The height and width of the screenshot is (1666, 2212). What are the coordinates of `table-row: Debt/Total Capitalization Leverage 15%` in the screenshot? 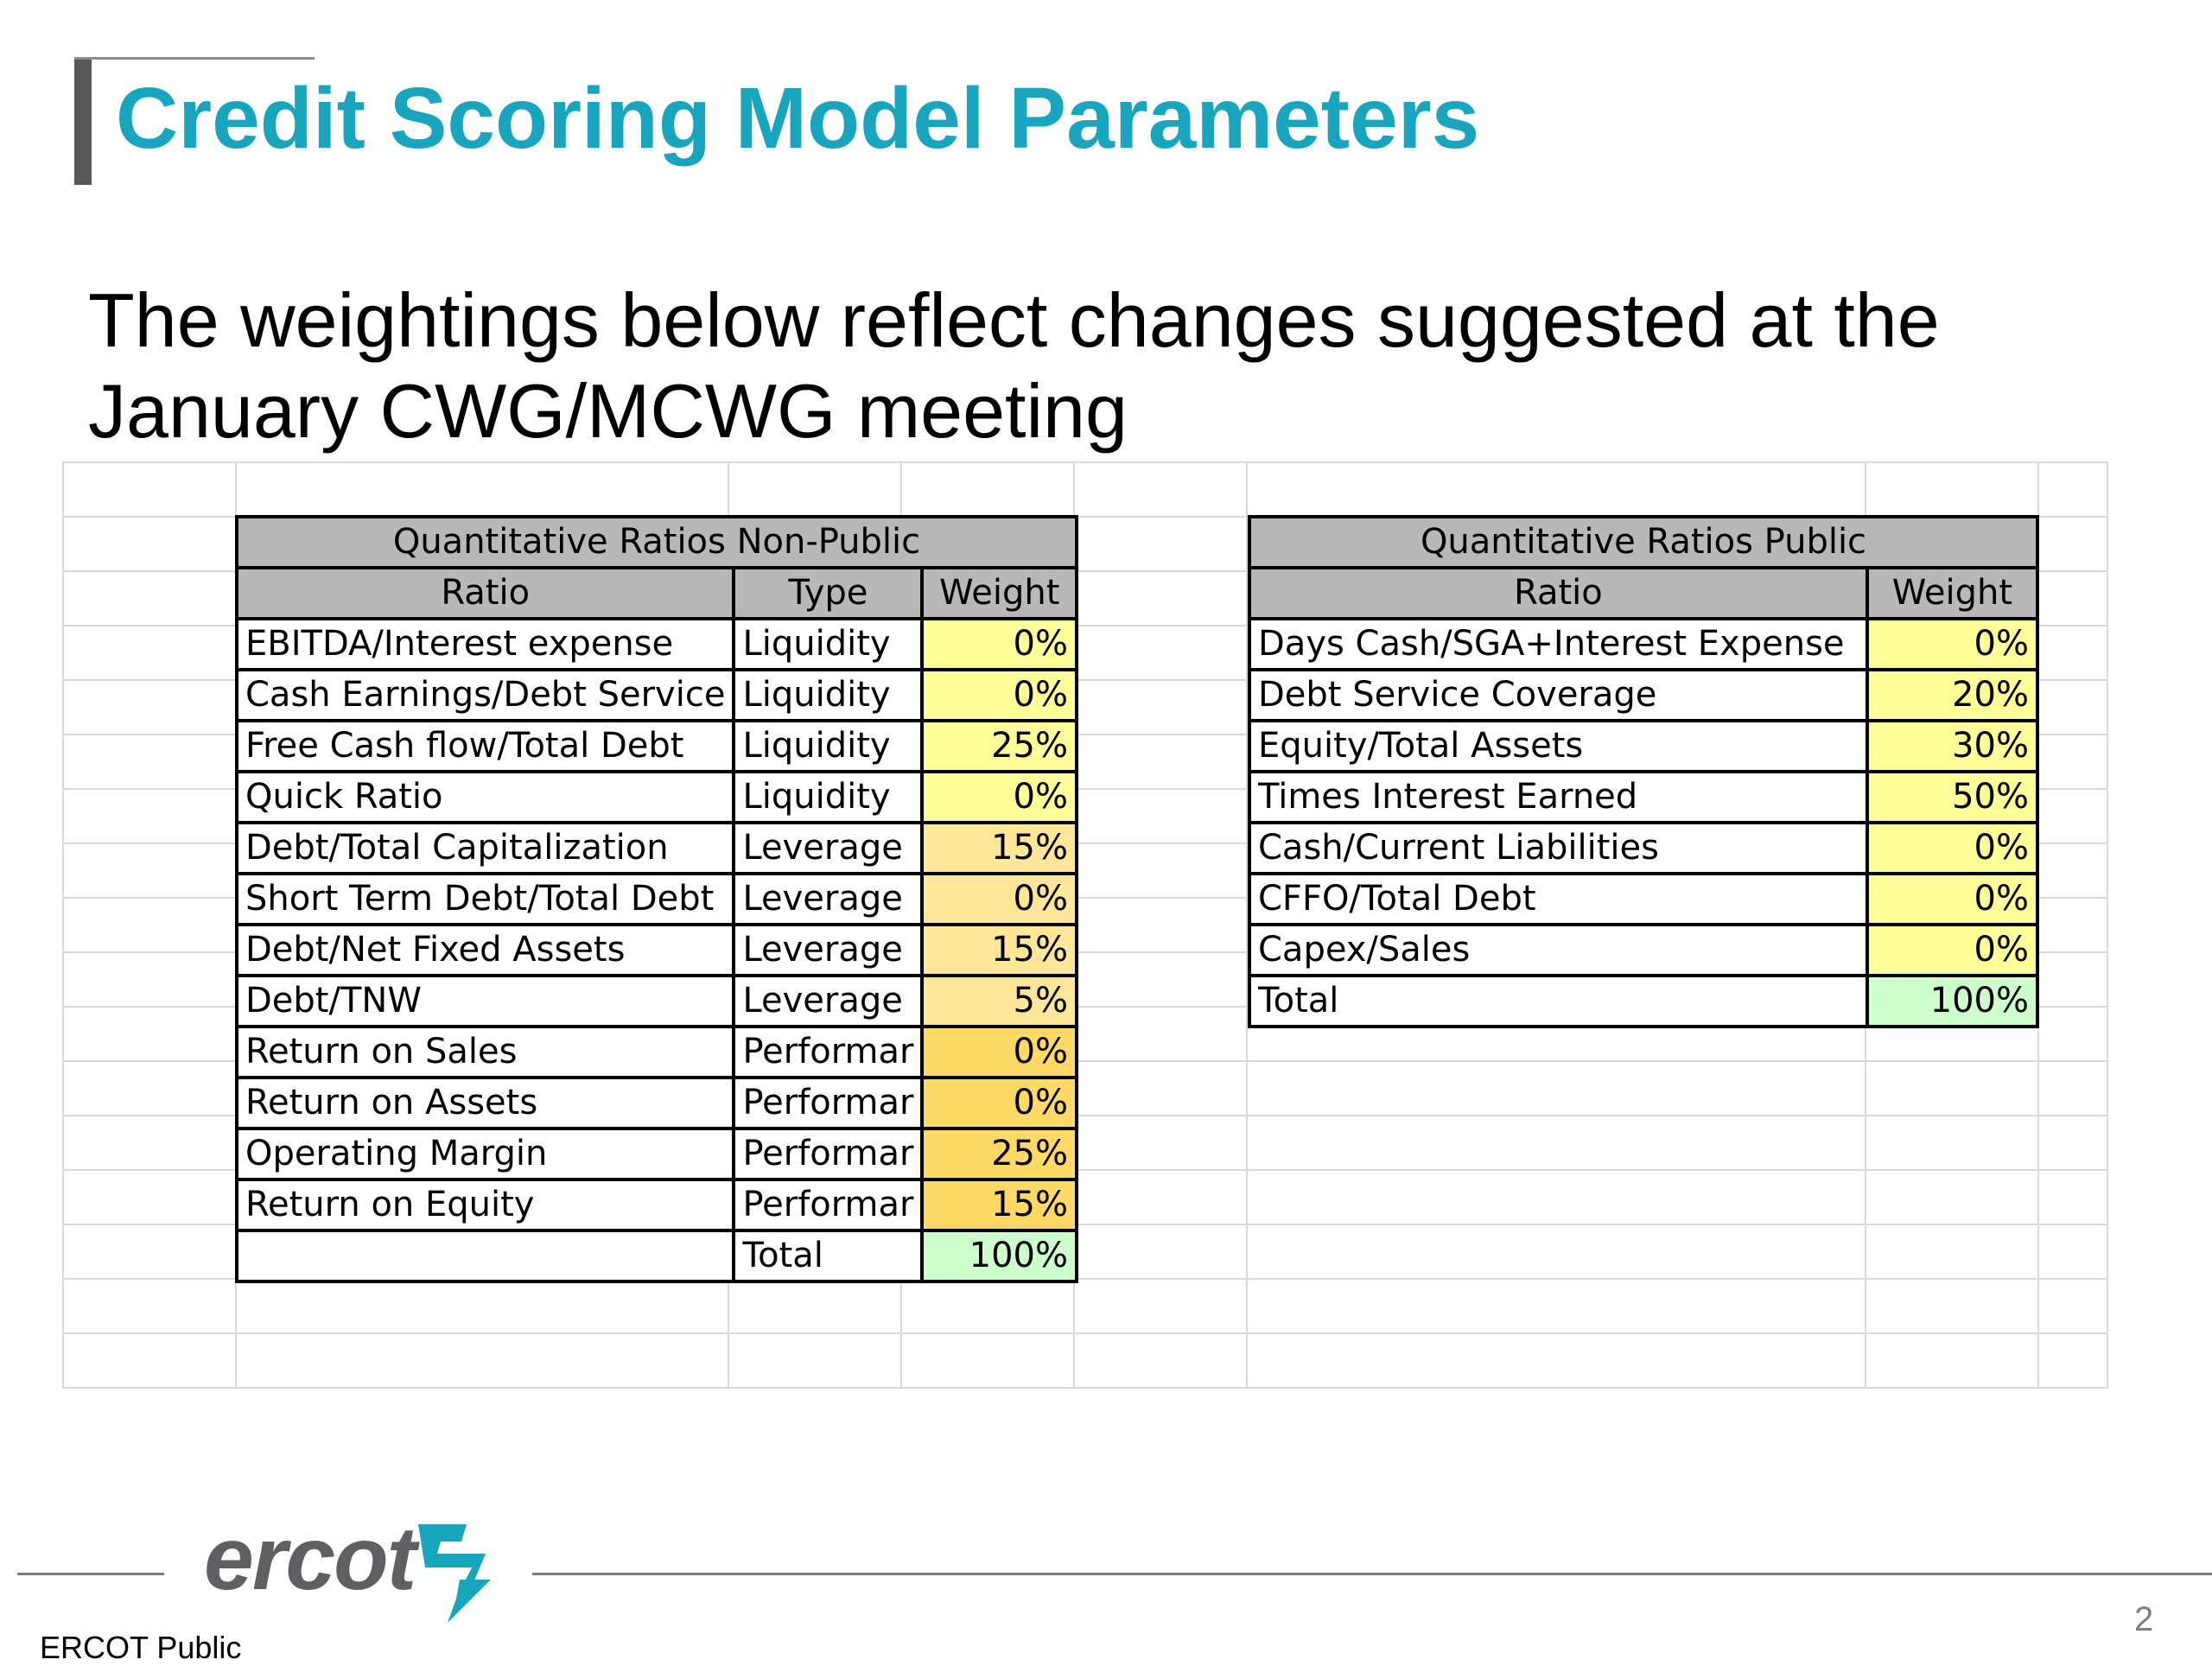 It's located at (656, 848).